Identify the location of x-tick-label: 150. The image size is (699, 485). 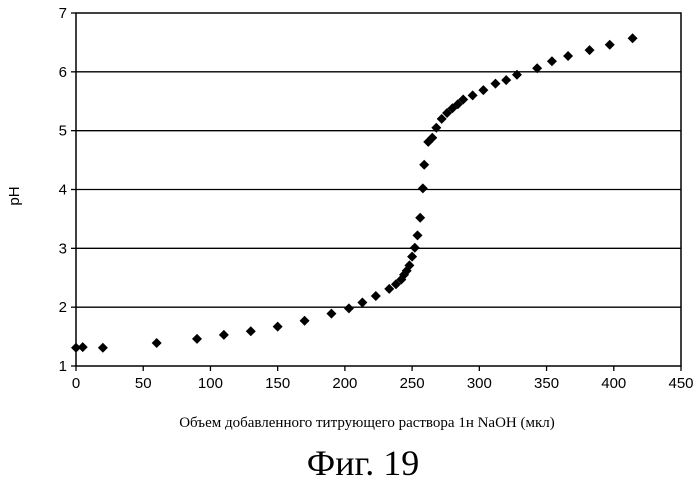
(277, 383).